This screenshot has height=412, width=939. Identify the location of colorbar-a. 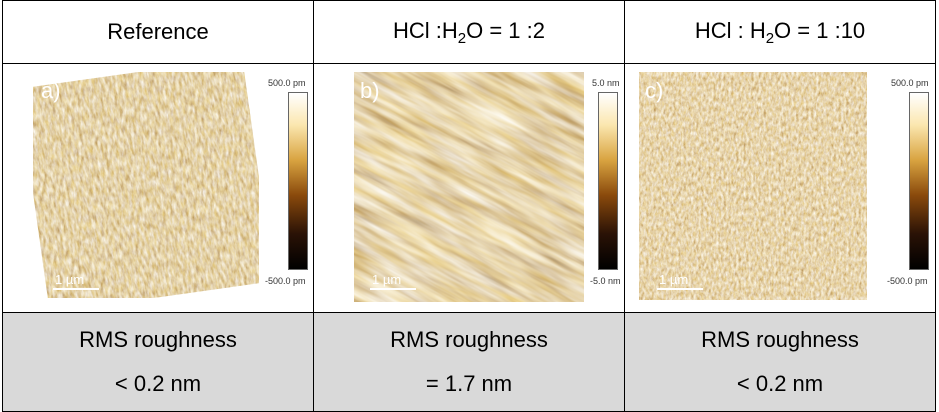
(298, 181).